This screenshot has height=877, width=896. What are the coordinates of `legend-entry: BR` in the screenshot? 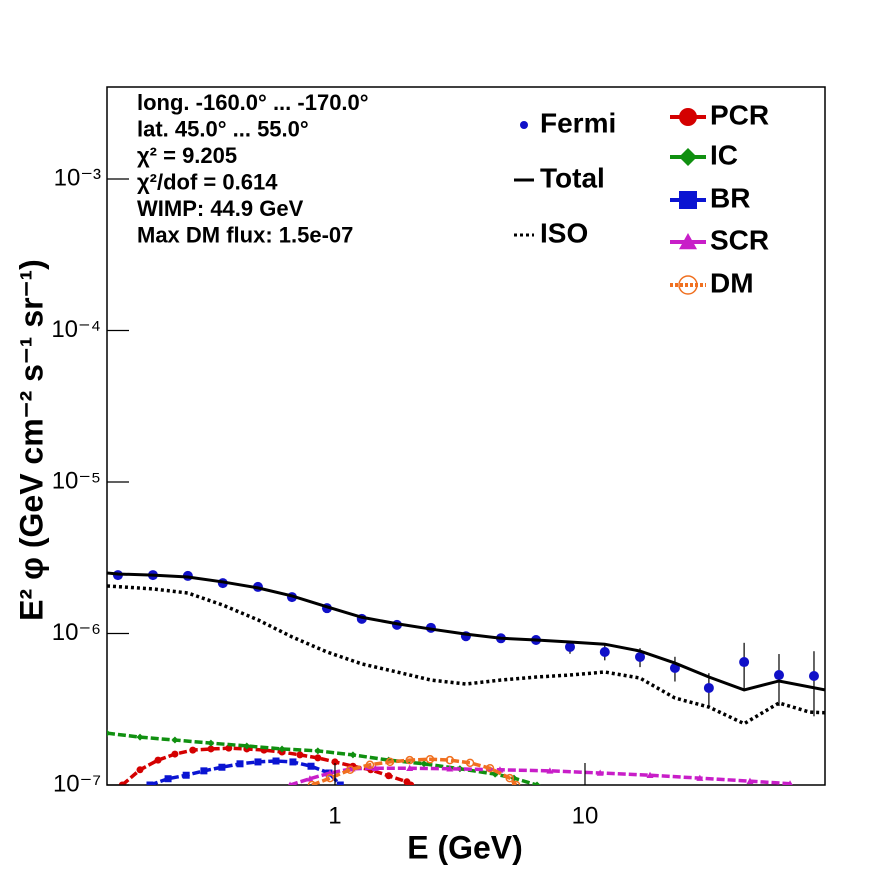 It's located at (710, 197).